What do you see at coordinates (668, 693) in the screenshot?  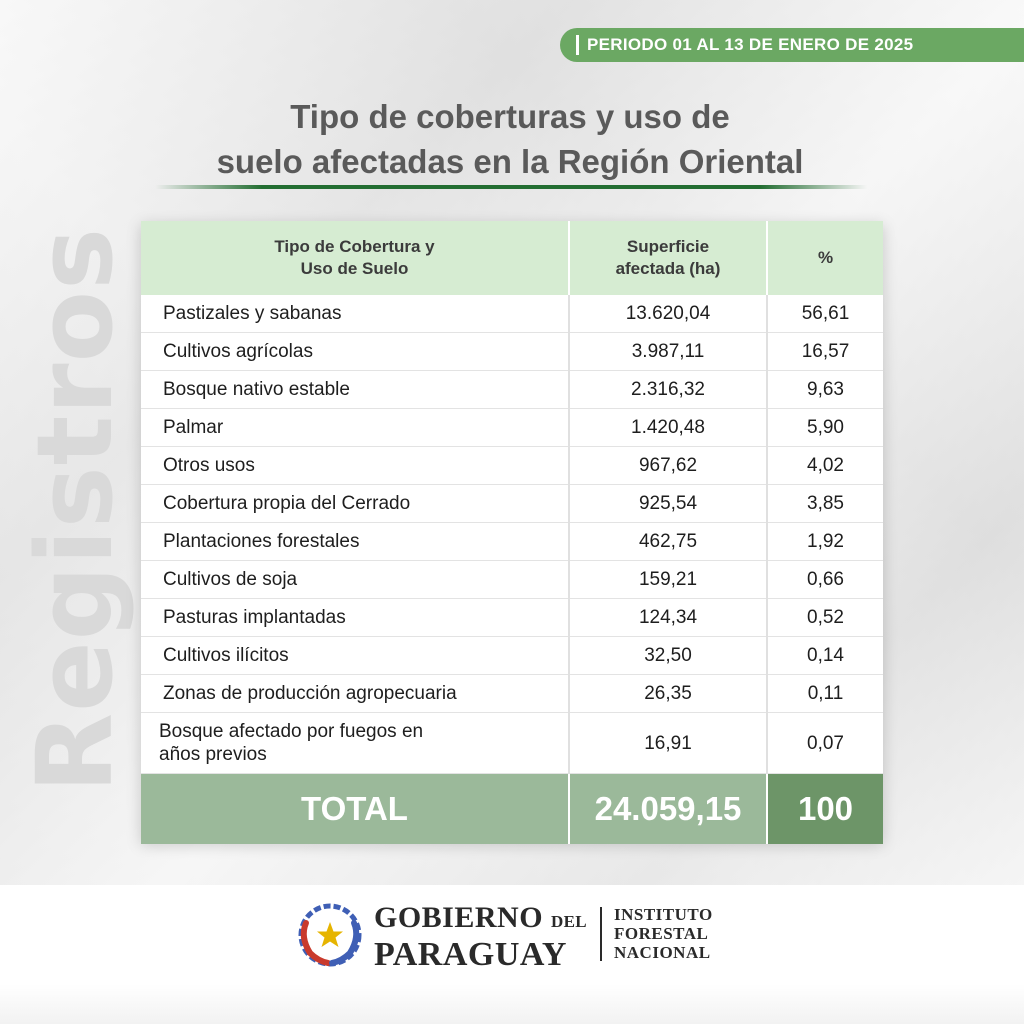 I see `row-area: 26,35` at bounding box center [668, 693].